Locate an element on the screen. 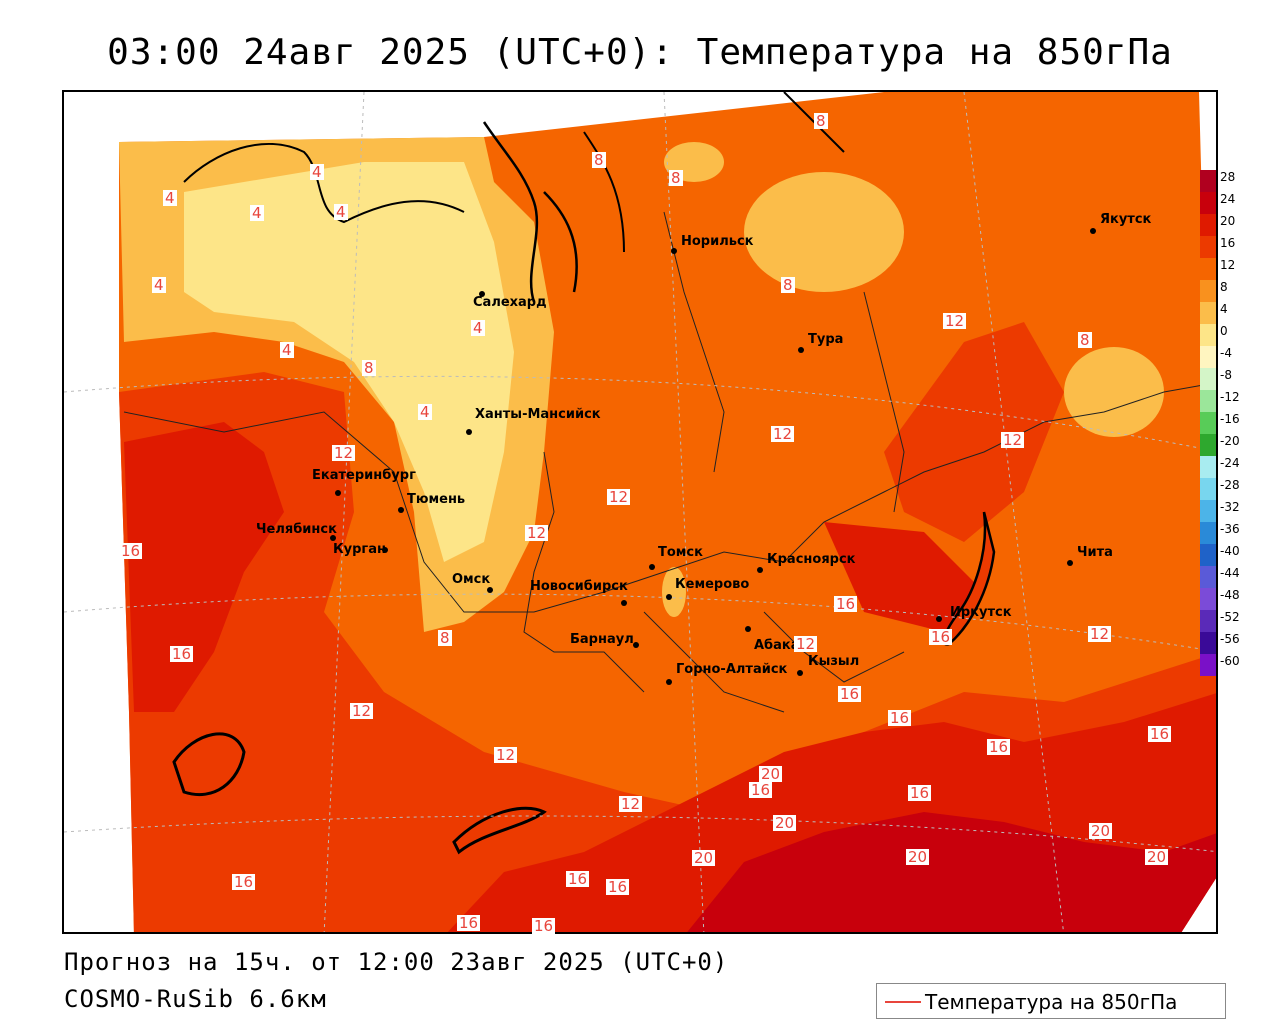 The width and height of the screenshot is (1280, 1024). colorbar-tick-label: 20 is located at coordinates (1228, 221).